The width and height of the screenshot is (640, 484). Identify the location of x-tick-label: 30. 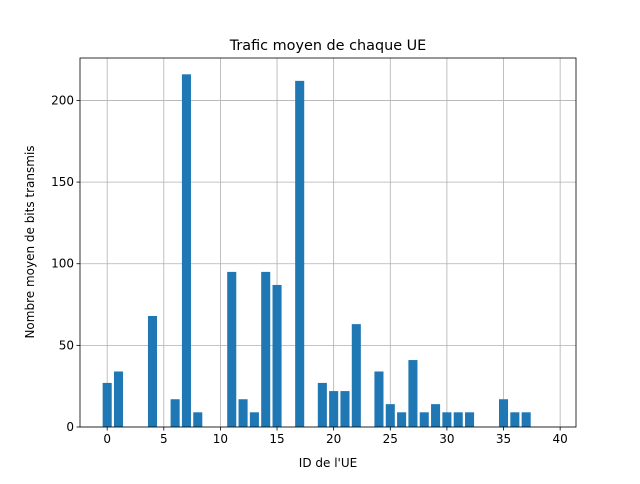
(446, 439).